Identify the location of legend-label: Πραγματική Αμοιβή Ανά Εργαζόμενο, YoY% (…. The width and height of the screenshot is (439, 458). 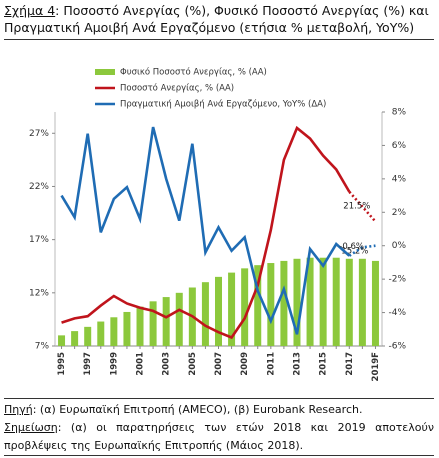
(223, 104).